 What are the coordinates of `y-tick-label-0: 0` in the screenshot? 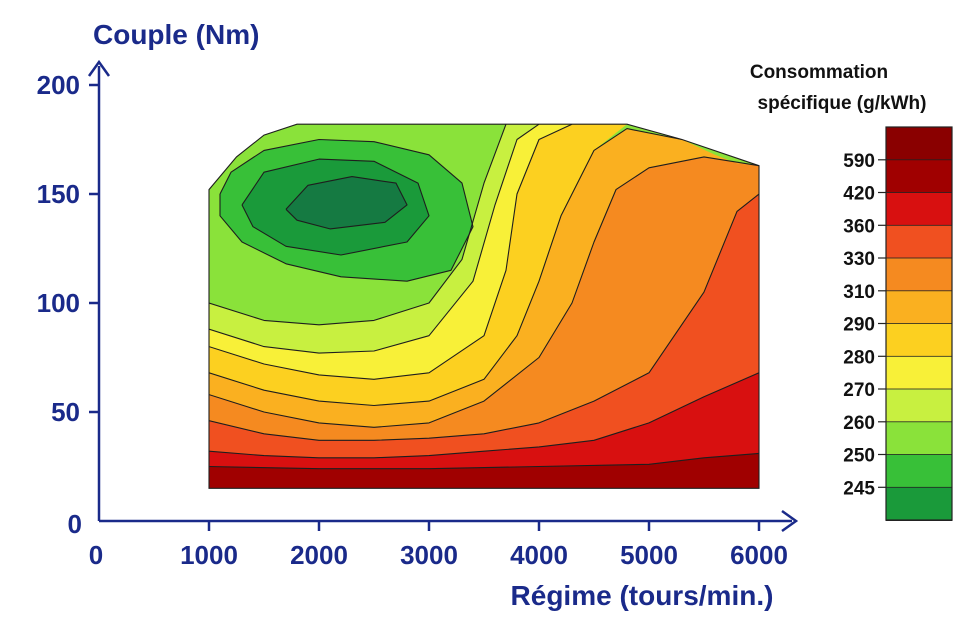 It's located at (75, 524).